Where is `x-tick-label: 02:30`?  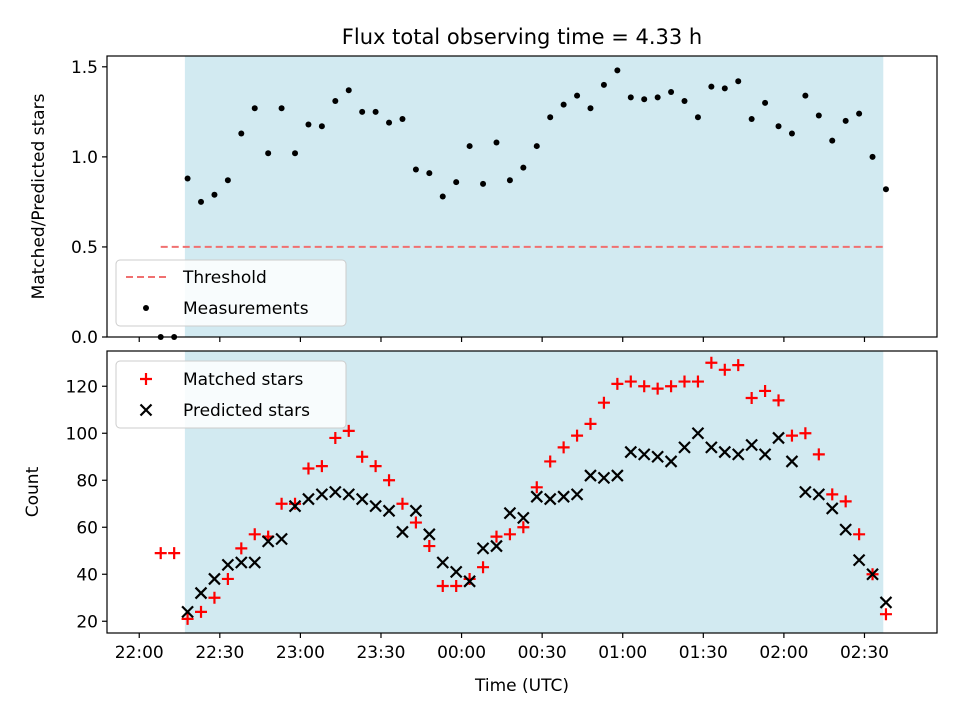
x-tick-label: 02:30 is located at coordinates (864, 653).